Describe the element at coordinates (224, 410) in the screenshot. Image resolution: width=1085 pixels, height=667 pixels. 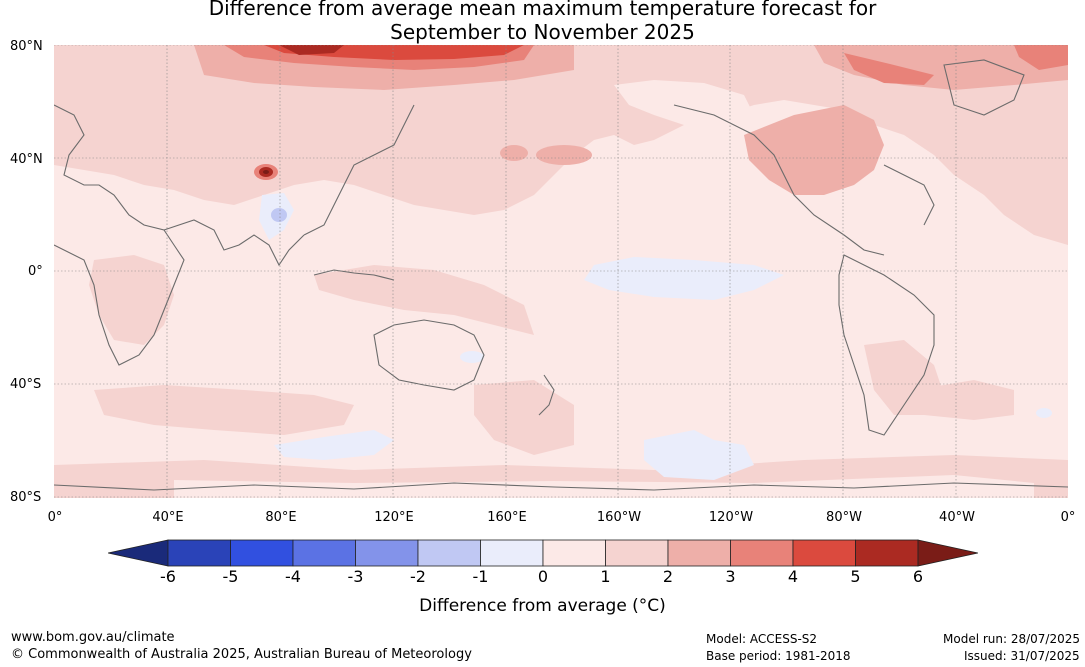
I see `anomaly-zone-south-indian` at that location.